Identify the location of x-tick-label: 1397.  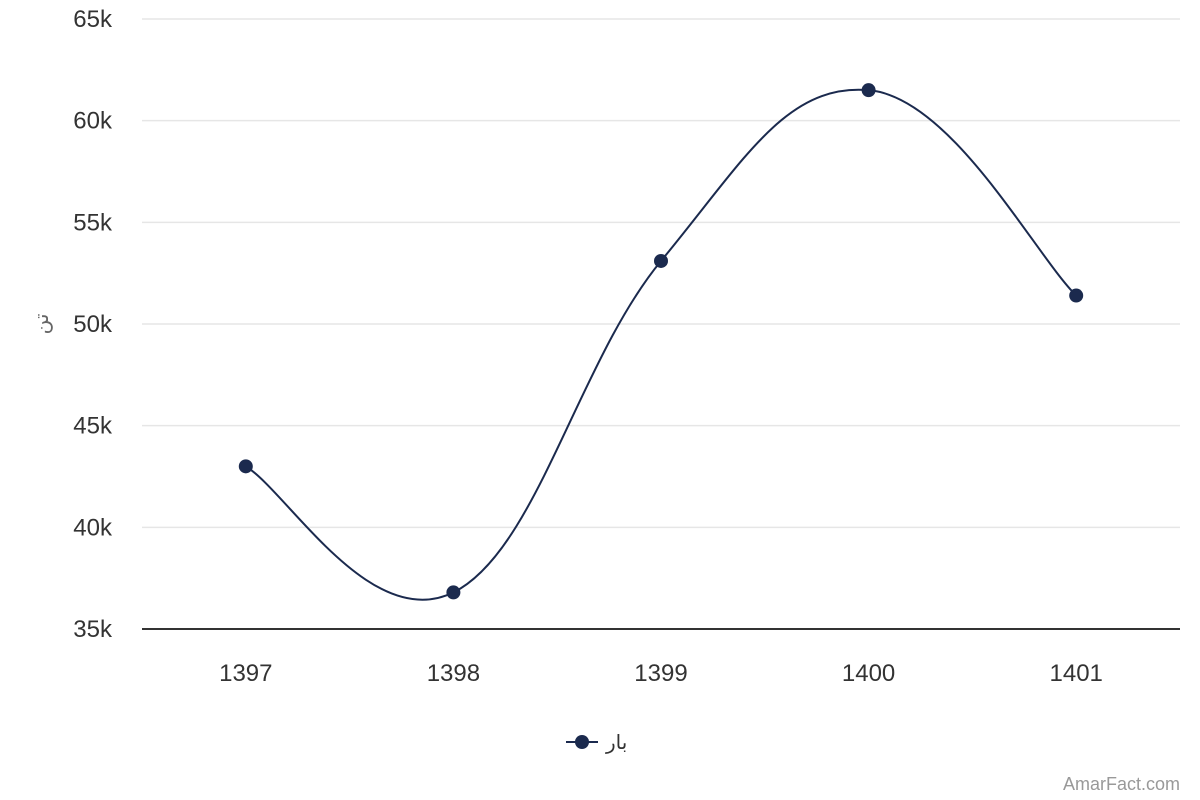
(245, 673).